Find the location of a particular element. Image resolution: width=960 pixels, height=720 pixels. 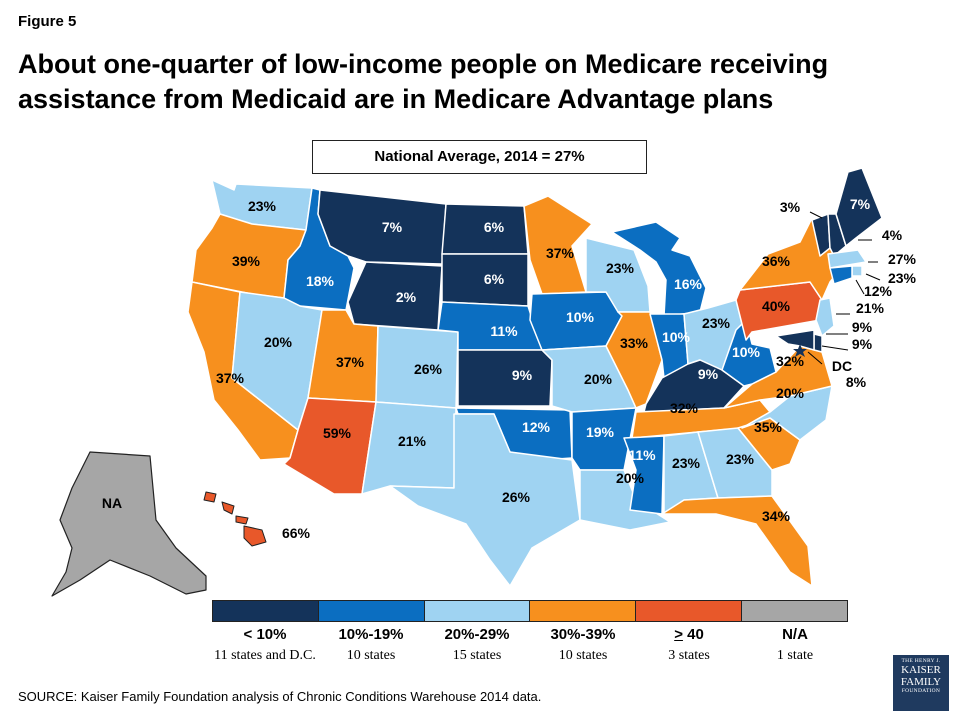

state-label-ms: 11% is located at coordinates (642, 455).